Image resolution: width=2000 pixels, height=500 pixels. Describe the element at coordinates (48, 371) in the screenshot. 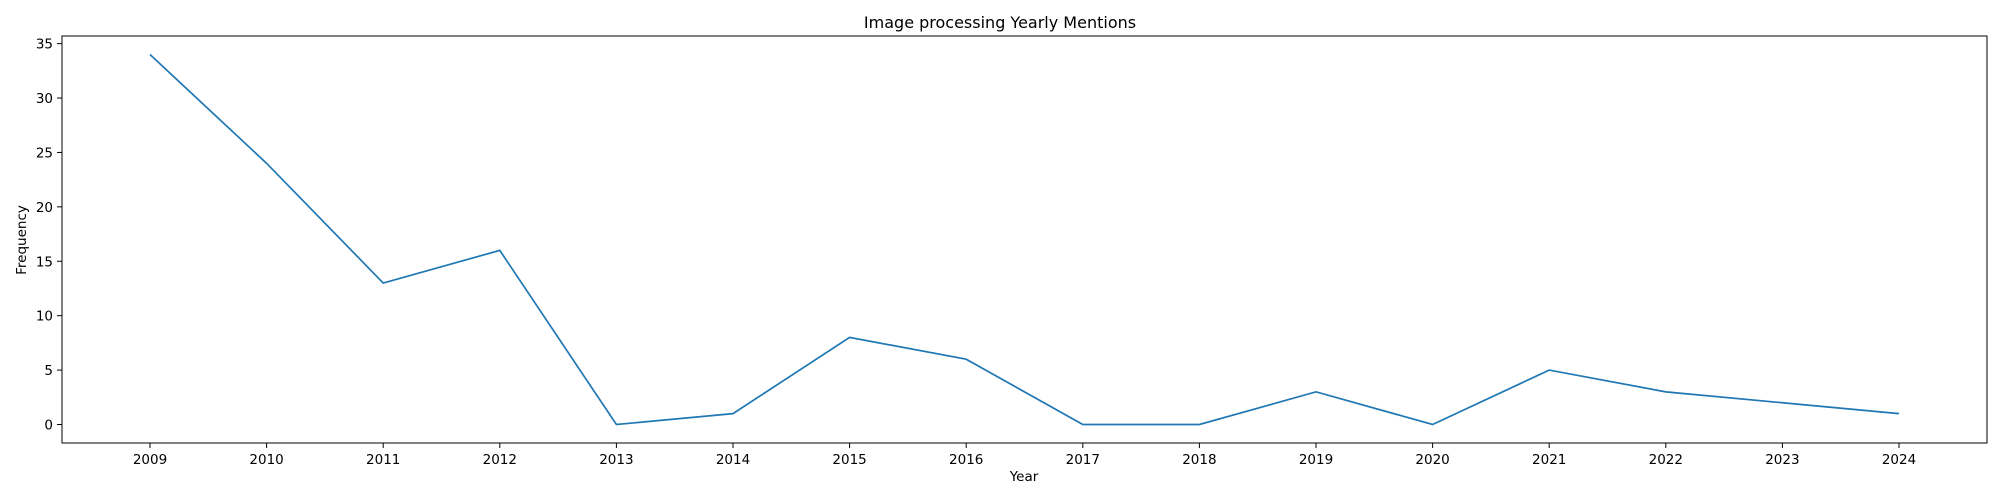

I see `y-tick-label: 5` at that location.